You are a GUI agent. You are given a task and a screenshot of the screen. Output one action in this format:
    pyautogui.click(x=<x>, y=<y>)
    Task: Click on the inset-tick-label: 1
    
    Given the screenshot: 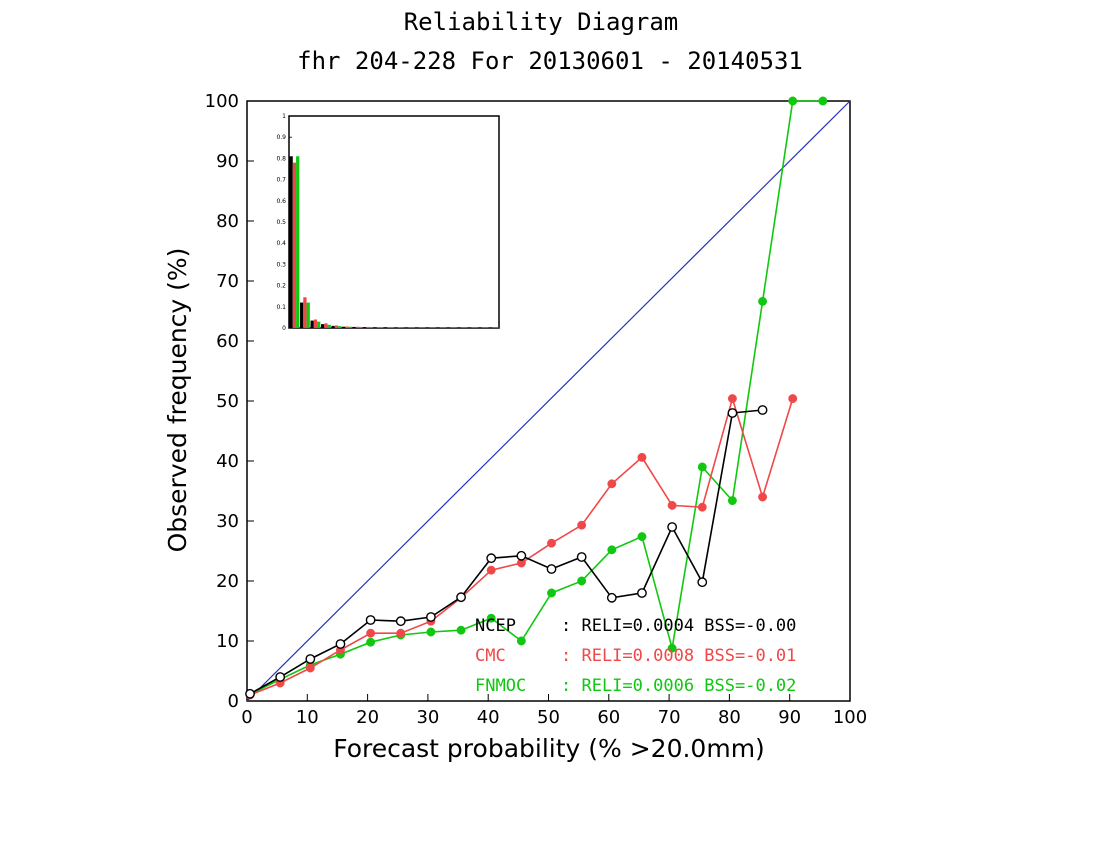 What is the action you would take?
    pyautogui.click(x=284, y=116)
    